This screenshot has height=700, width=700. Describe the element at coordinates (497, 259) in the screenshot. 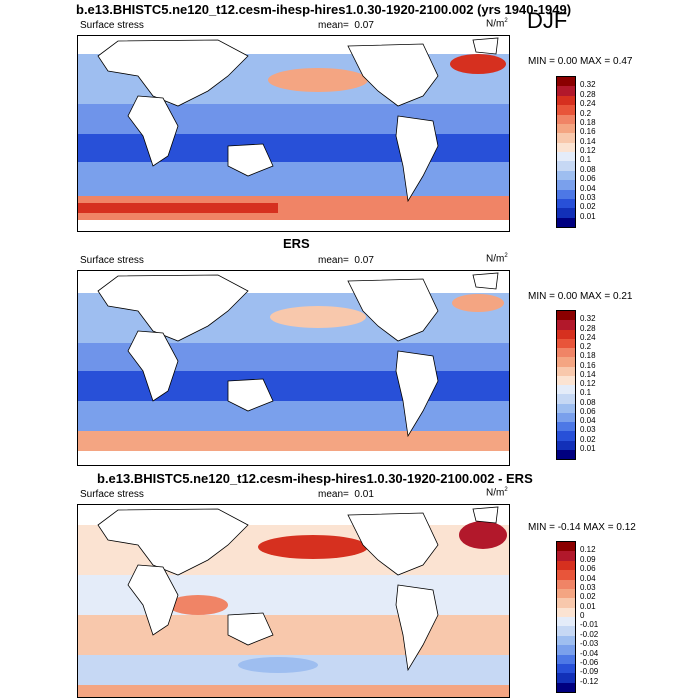

I see `panel-2-units: N/m2` at that location.